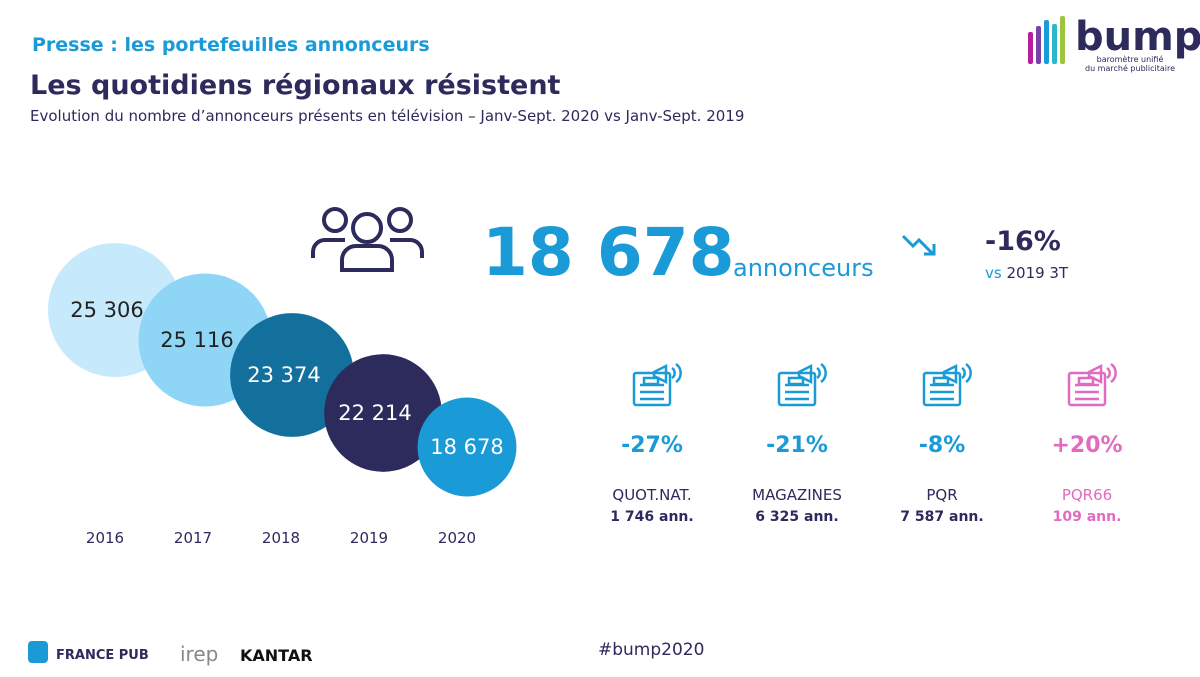 Image resolution: width=1200 pixels, height=677 pixels. Describe the element at coordinates (105, 538) in the screenshot. I see `year-label: 2016` at that location.